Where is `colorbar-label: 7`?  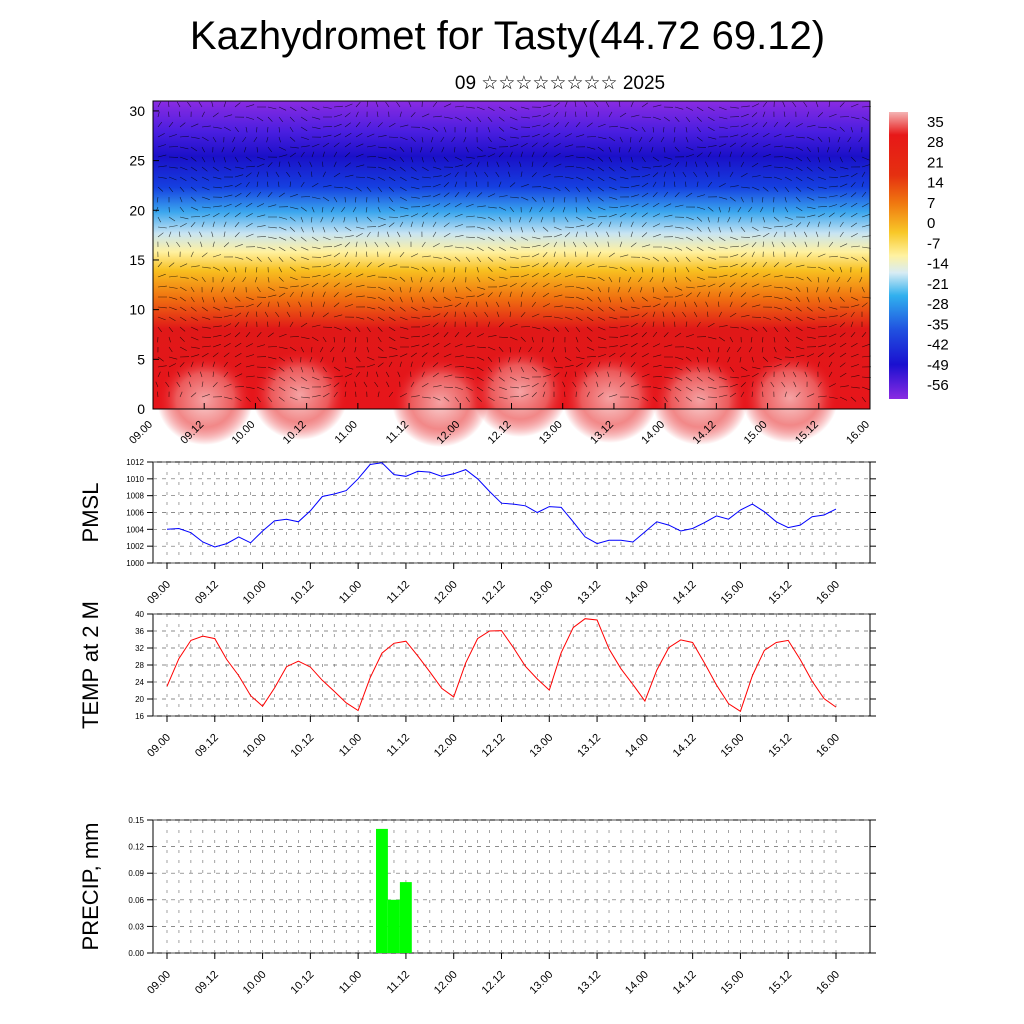 colorbar-label: 7 is located at coordinates (931, 203).